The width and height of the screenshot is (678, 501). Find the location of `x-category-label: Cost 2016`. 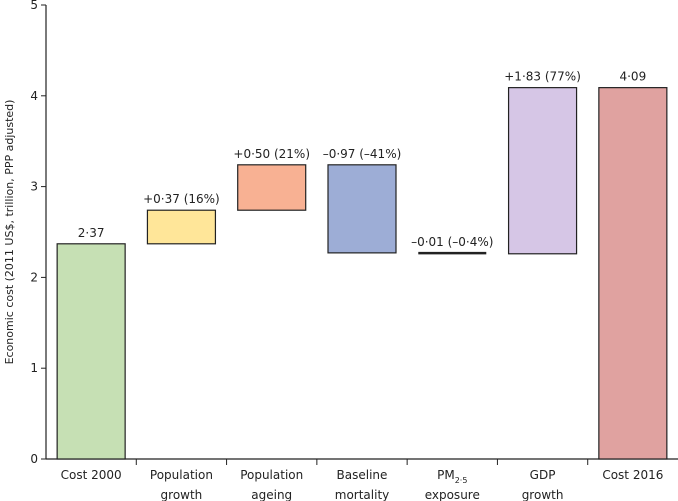

x-category-label: Cost 2016 is located at coordinates (632, 475).